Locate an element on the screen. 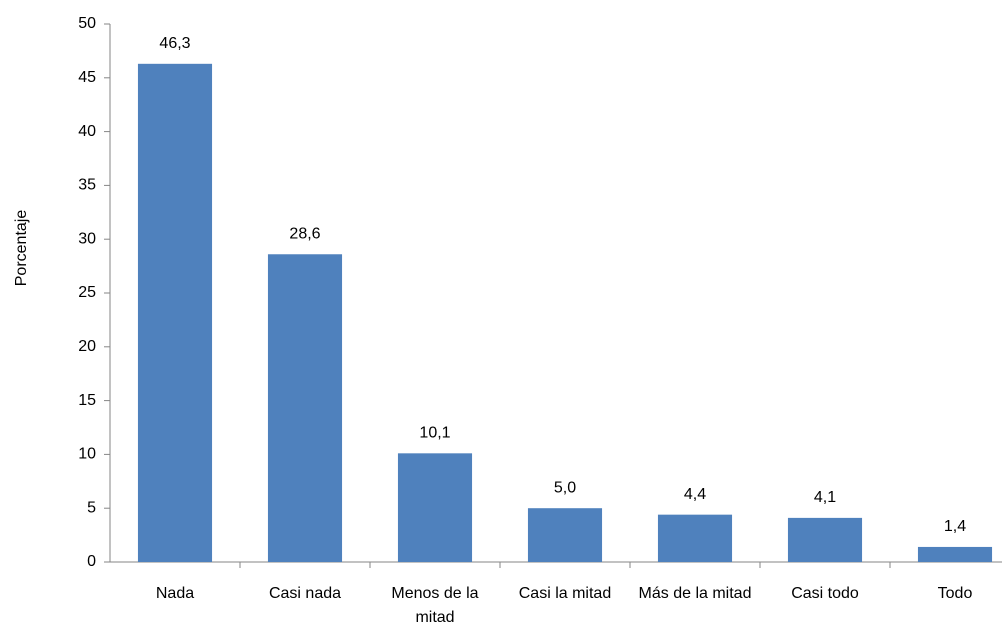 The width and height of the screenshot is (1002, 632). y-tick-label: 10 is located at coordinates (87, 454).